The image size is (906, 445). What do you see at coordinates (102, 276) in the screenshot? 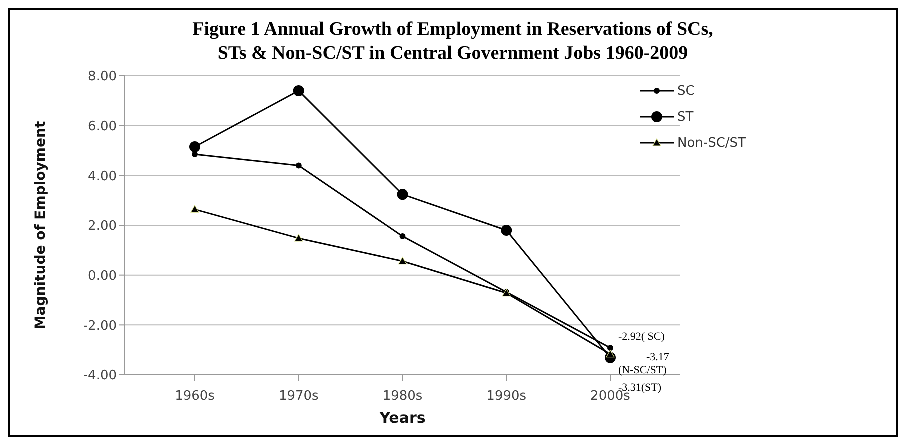
I see `y-tick-label: 0.00` at bounding box center [102, 276].